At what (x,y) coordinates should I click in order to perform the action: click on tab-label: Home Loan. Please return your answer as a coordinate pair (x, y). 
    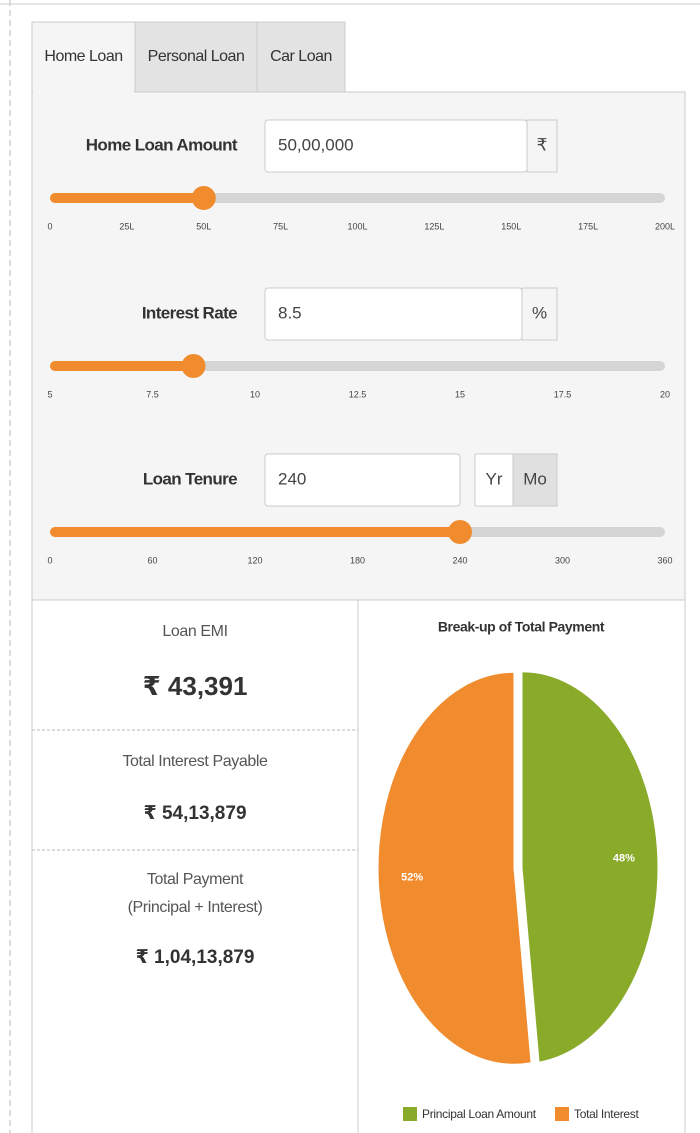
    Looking at the image, I should click on (83, 56).